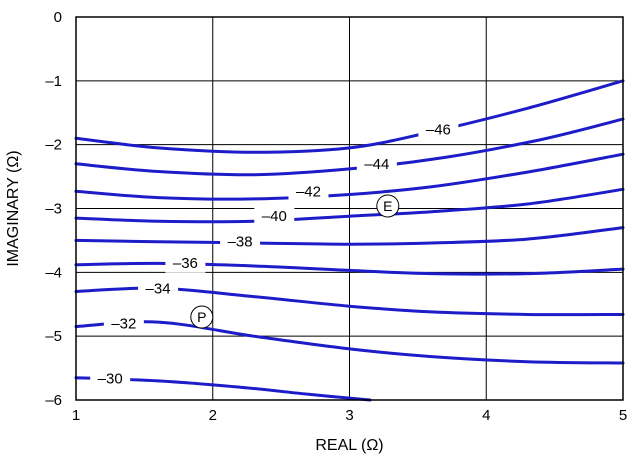  Describe the element at coordinates (53, 81) in the screenshot. I see `y-tick-label: –1` at that location.